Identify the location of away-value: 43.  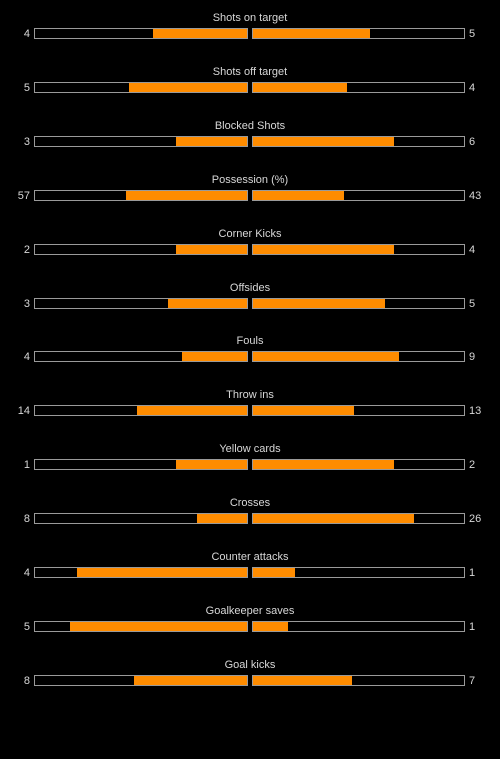
(475, 195).